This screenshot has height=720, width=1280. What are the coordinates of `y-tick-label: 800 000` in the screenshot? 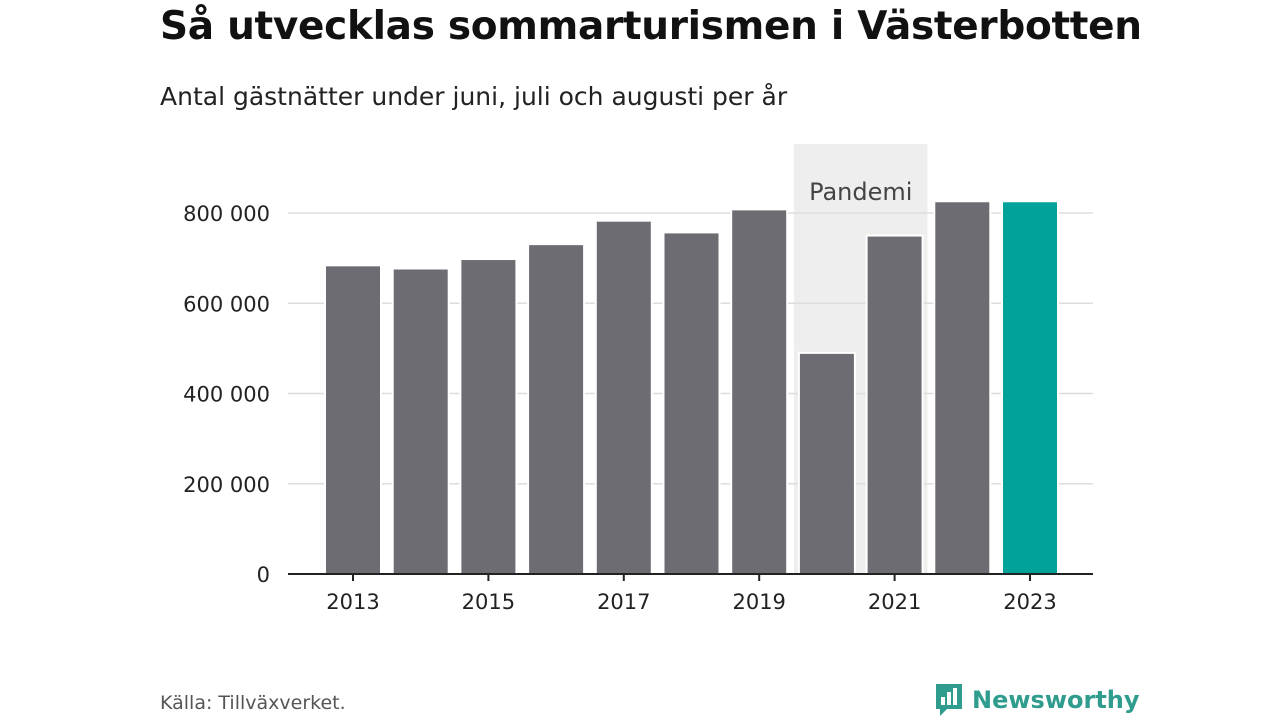 It's located at (226, 214).